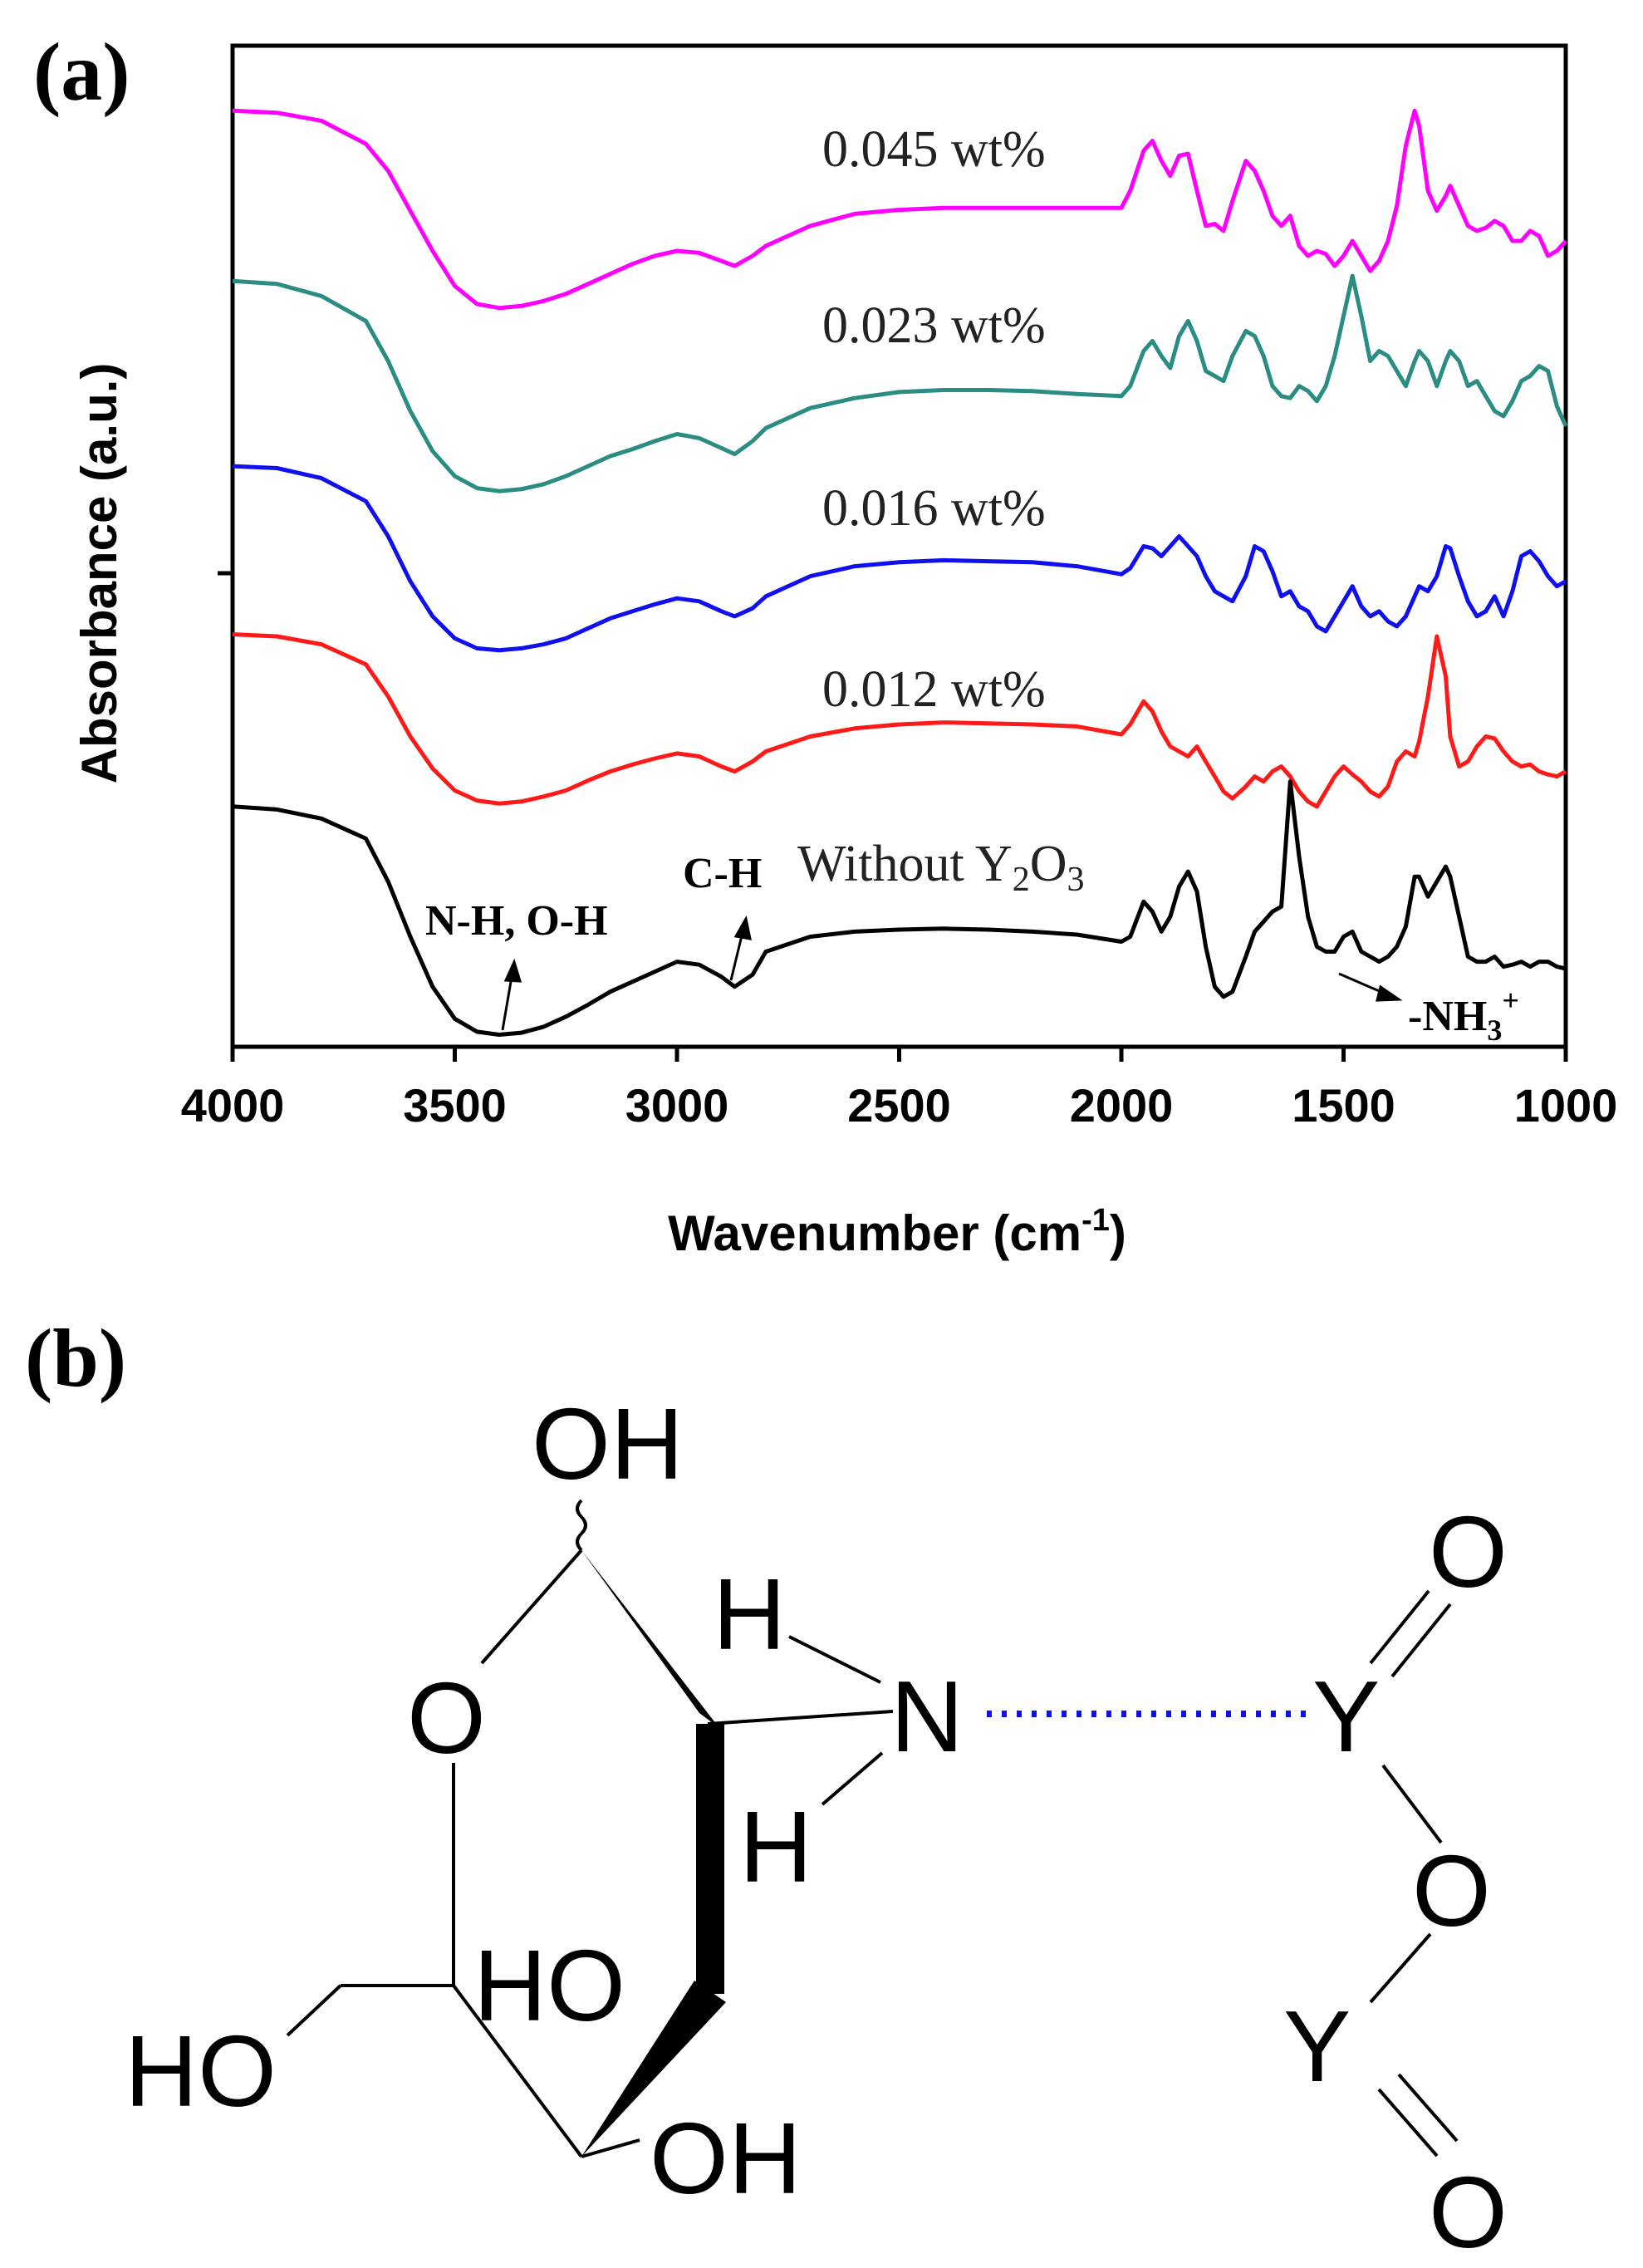  Describe the element at coordinates (1122, 1106) in the screenshot. I see `x-tick-label-4: 2000` at that location.